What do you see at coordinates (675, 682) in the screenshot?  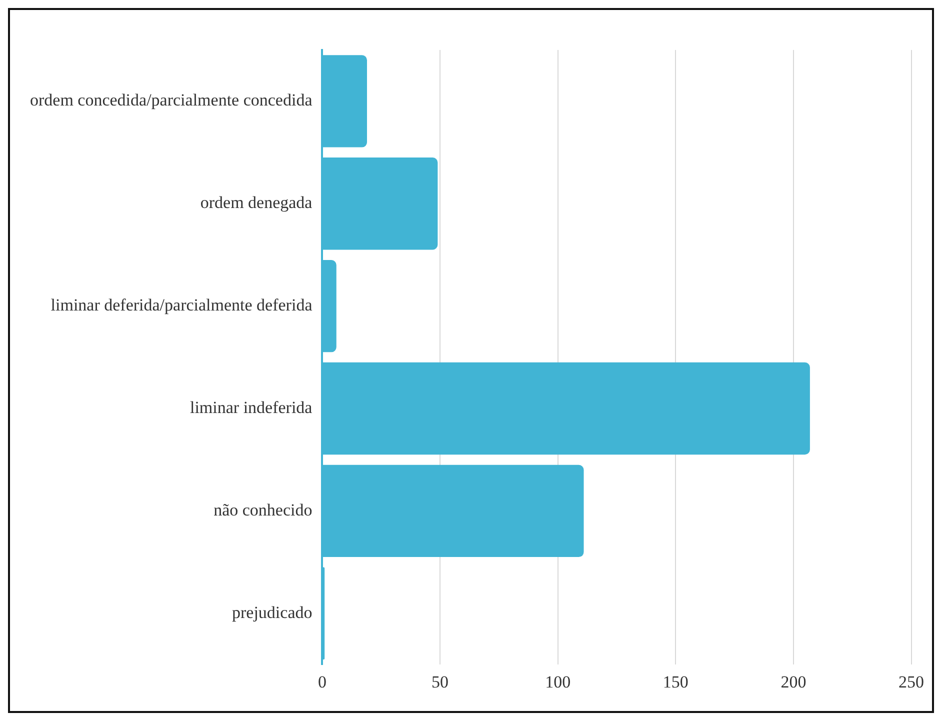 I see `x-tick-label: 150` at bounding box center [675, 682].